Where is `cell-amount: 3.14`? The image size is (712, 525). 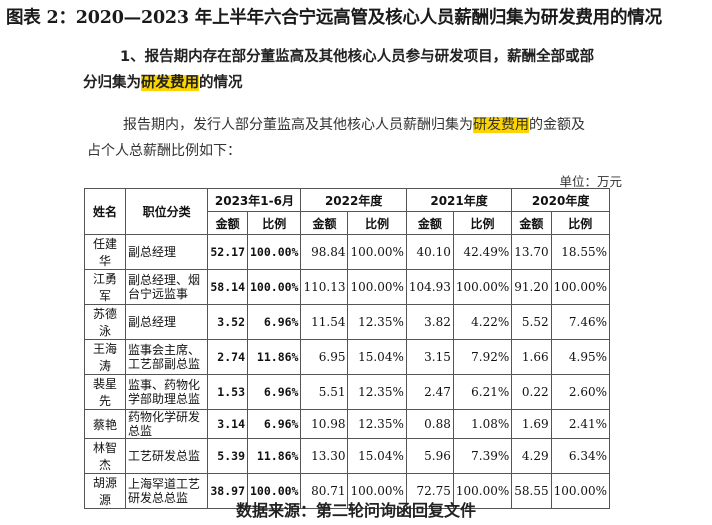
cell-amount: 3.14 is located at coordinates (227, 424).